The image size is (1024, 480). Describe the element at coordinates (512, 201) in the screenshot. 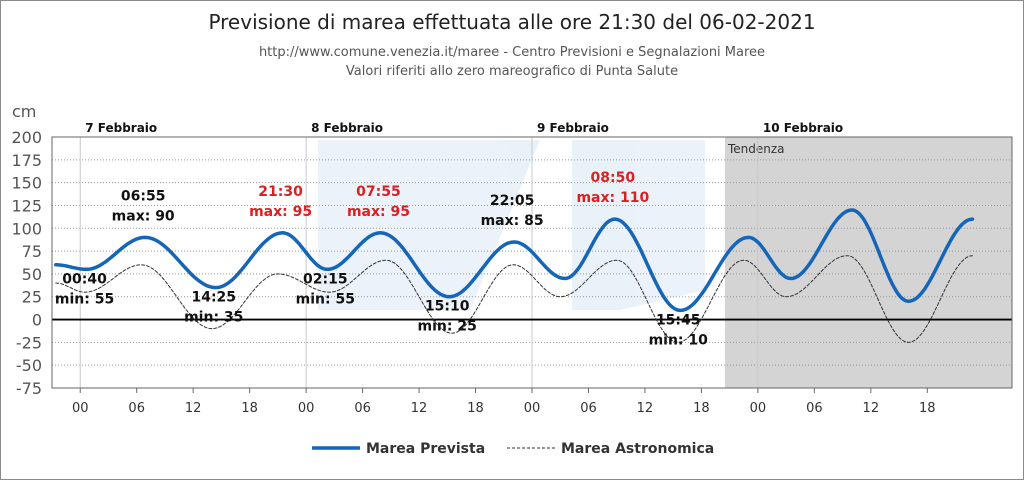

I see `annotation-time: 22:05` at that location.